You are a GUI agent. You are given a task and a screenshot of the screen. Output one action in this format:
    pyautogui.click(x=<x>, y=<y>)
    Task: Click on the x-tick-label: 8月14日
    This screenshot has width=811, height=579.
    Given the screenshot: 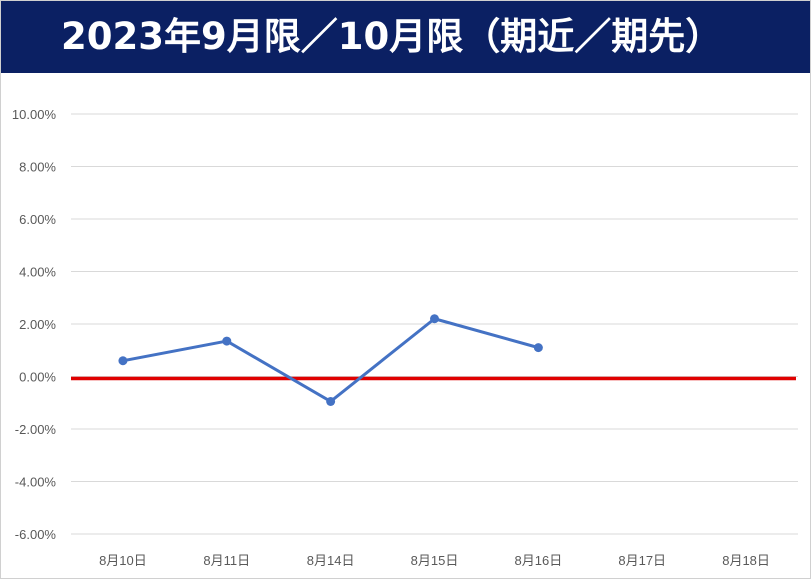 What is the action you would take?
    pyautogui.click(x=331, y=560)
    